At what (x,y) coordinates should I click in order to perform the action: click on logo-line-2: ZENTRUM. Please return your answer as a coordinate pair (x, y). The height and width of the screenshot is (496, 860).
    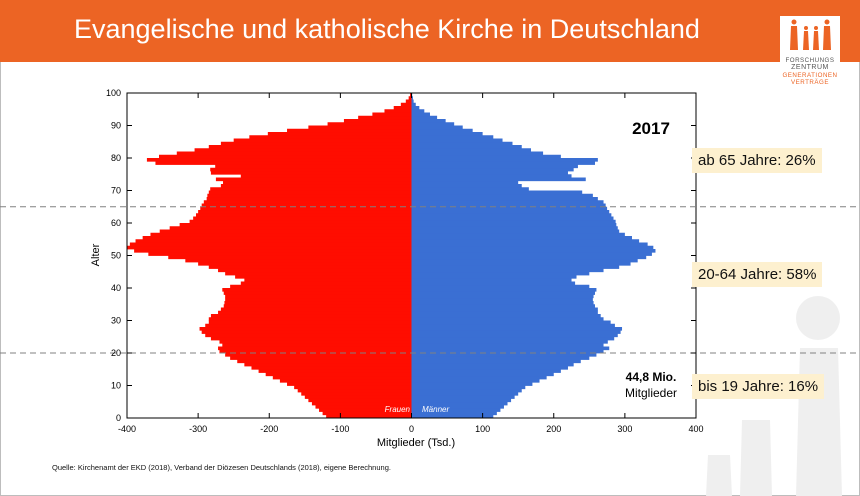
    Looking at the image, I should click on (810, 67).